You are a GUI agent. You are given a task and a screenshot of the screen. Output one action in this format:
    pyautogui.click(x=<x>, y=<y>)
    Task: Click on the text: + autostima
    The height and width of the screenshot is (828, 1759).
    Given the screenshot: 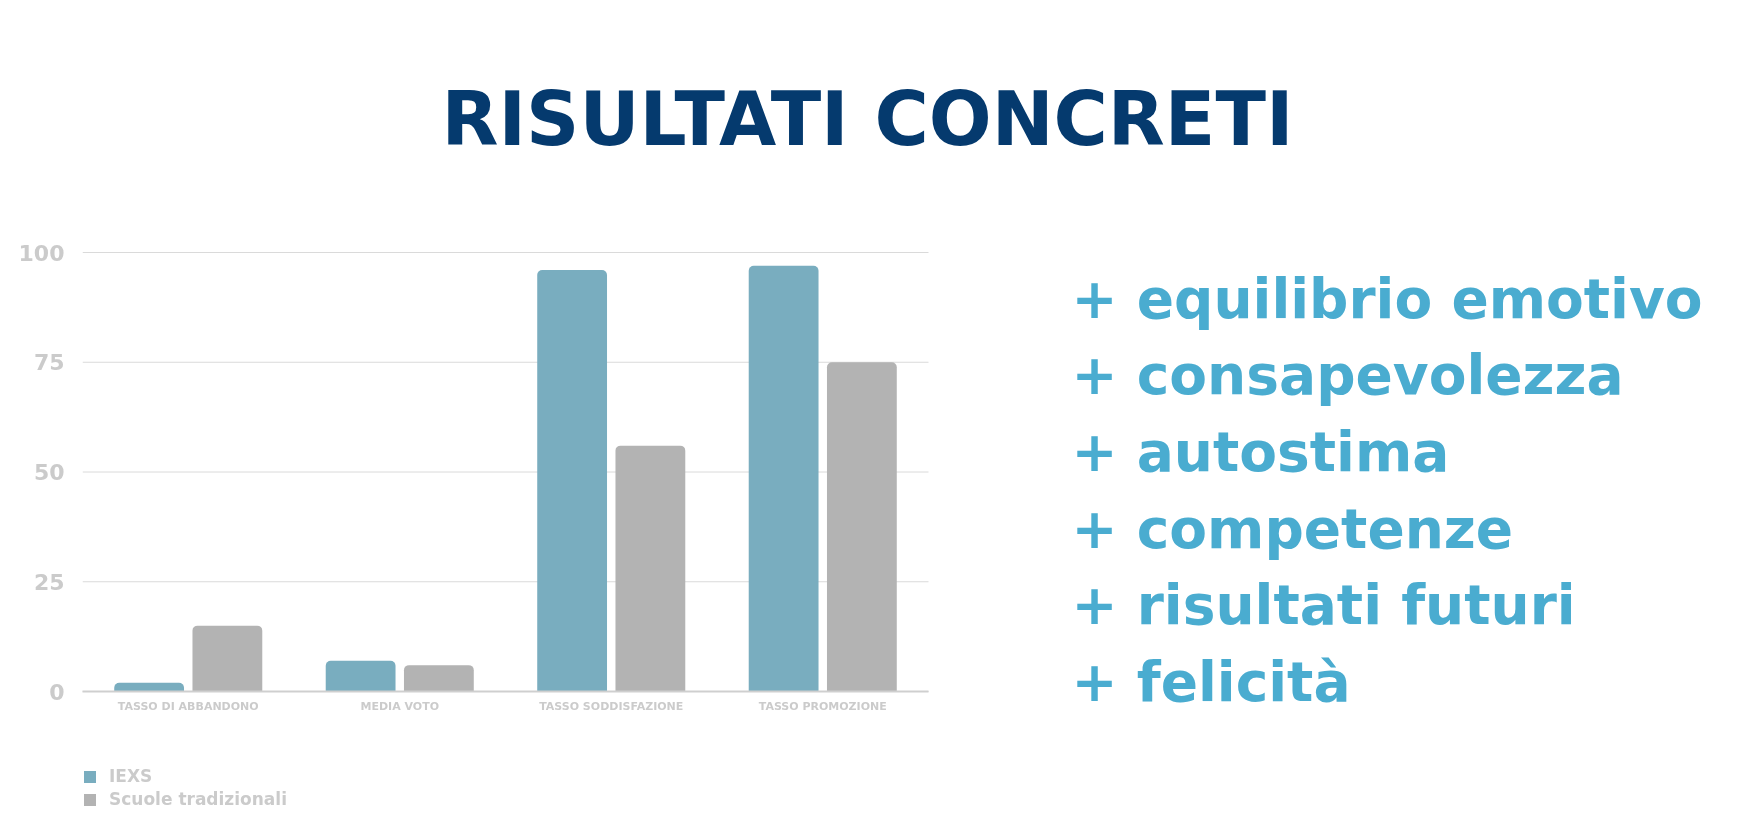 What is the action you would take?
    pyautogui.click(x=1260, y=451)
    